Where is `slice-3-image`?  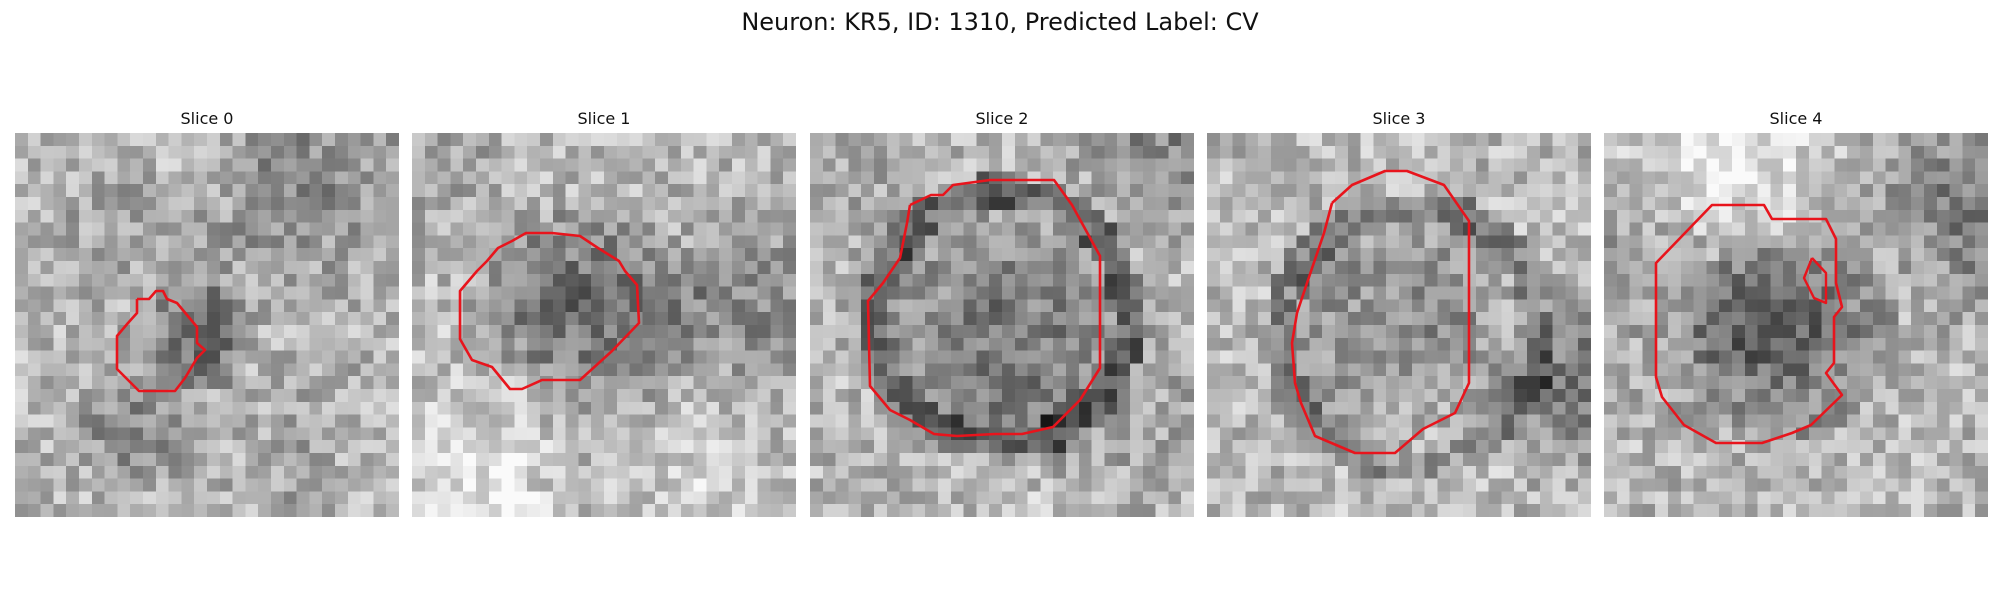
slice-3-image is located at coordinates (1399, 325).